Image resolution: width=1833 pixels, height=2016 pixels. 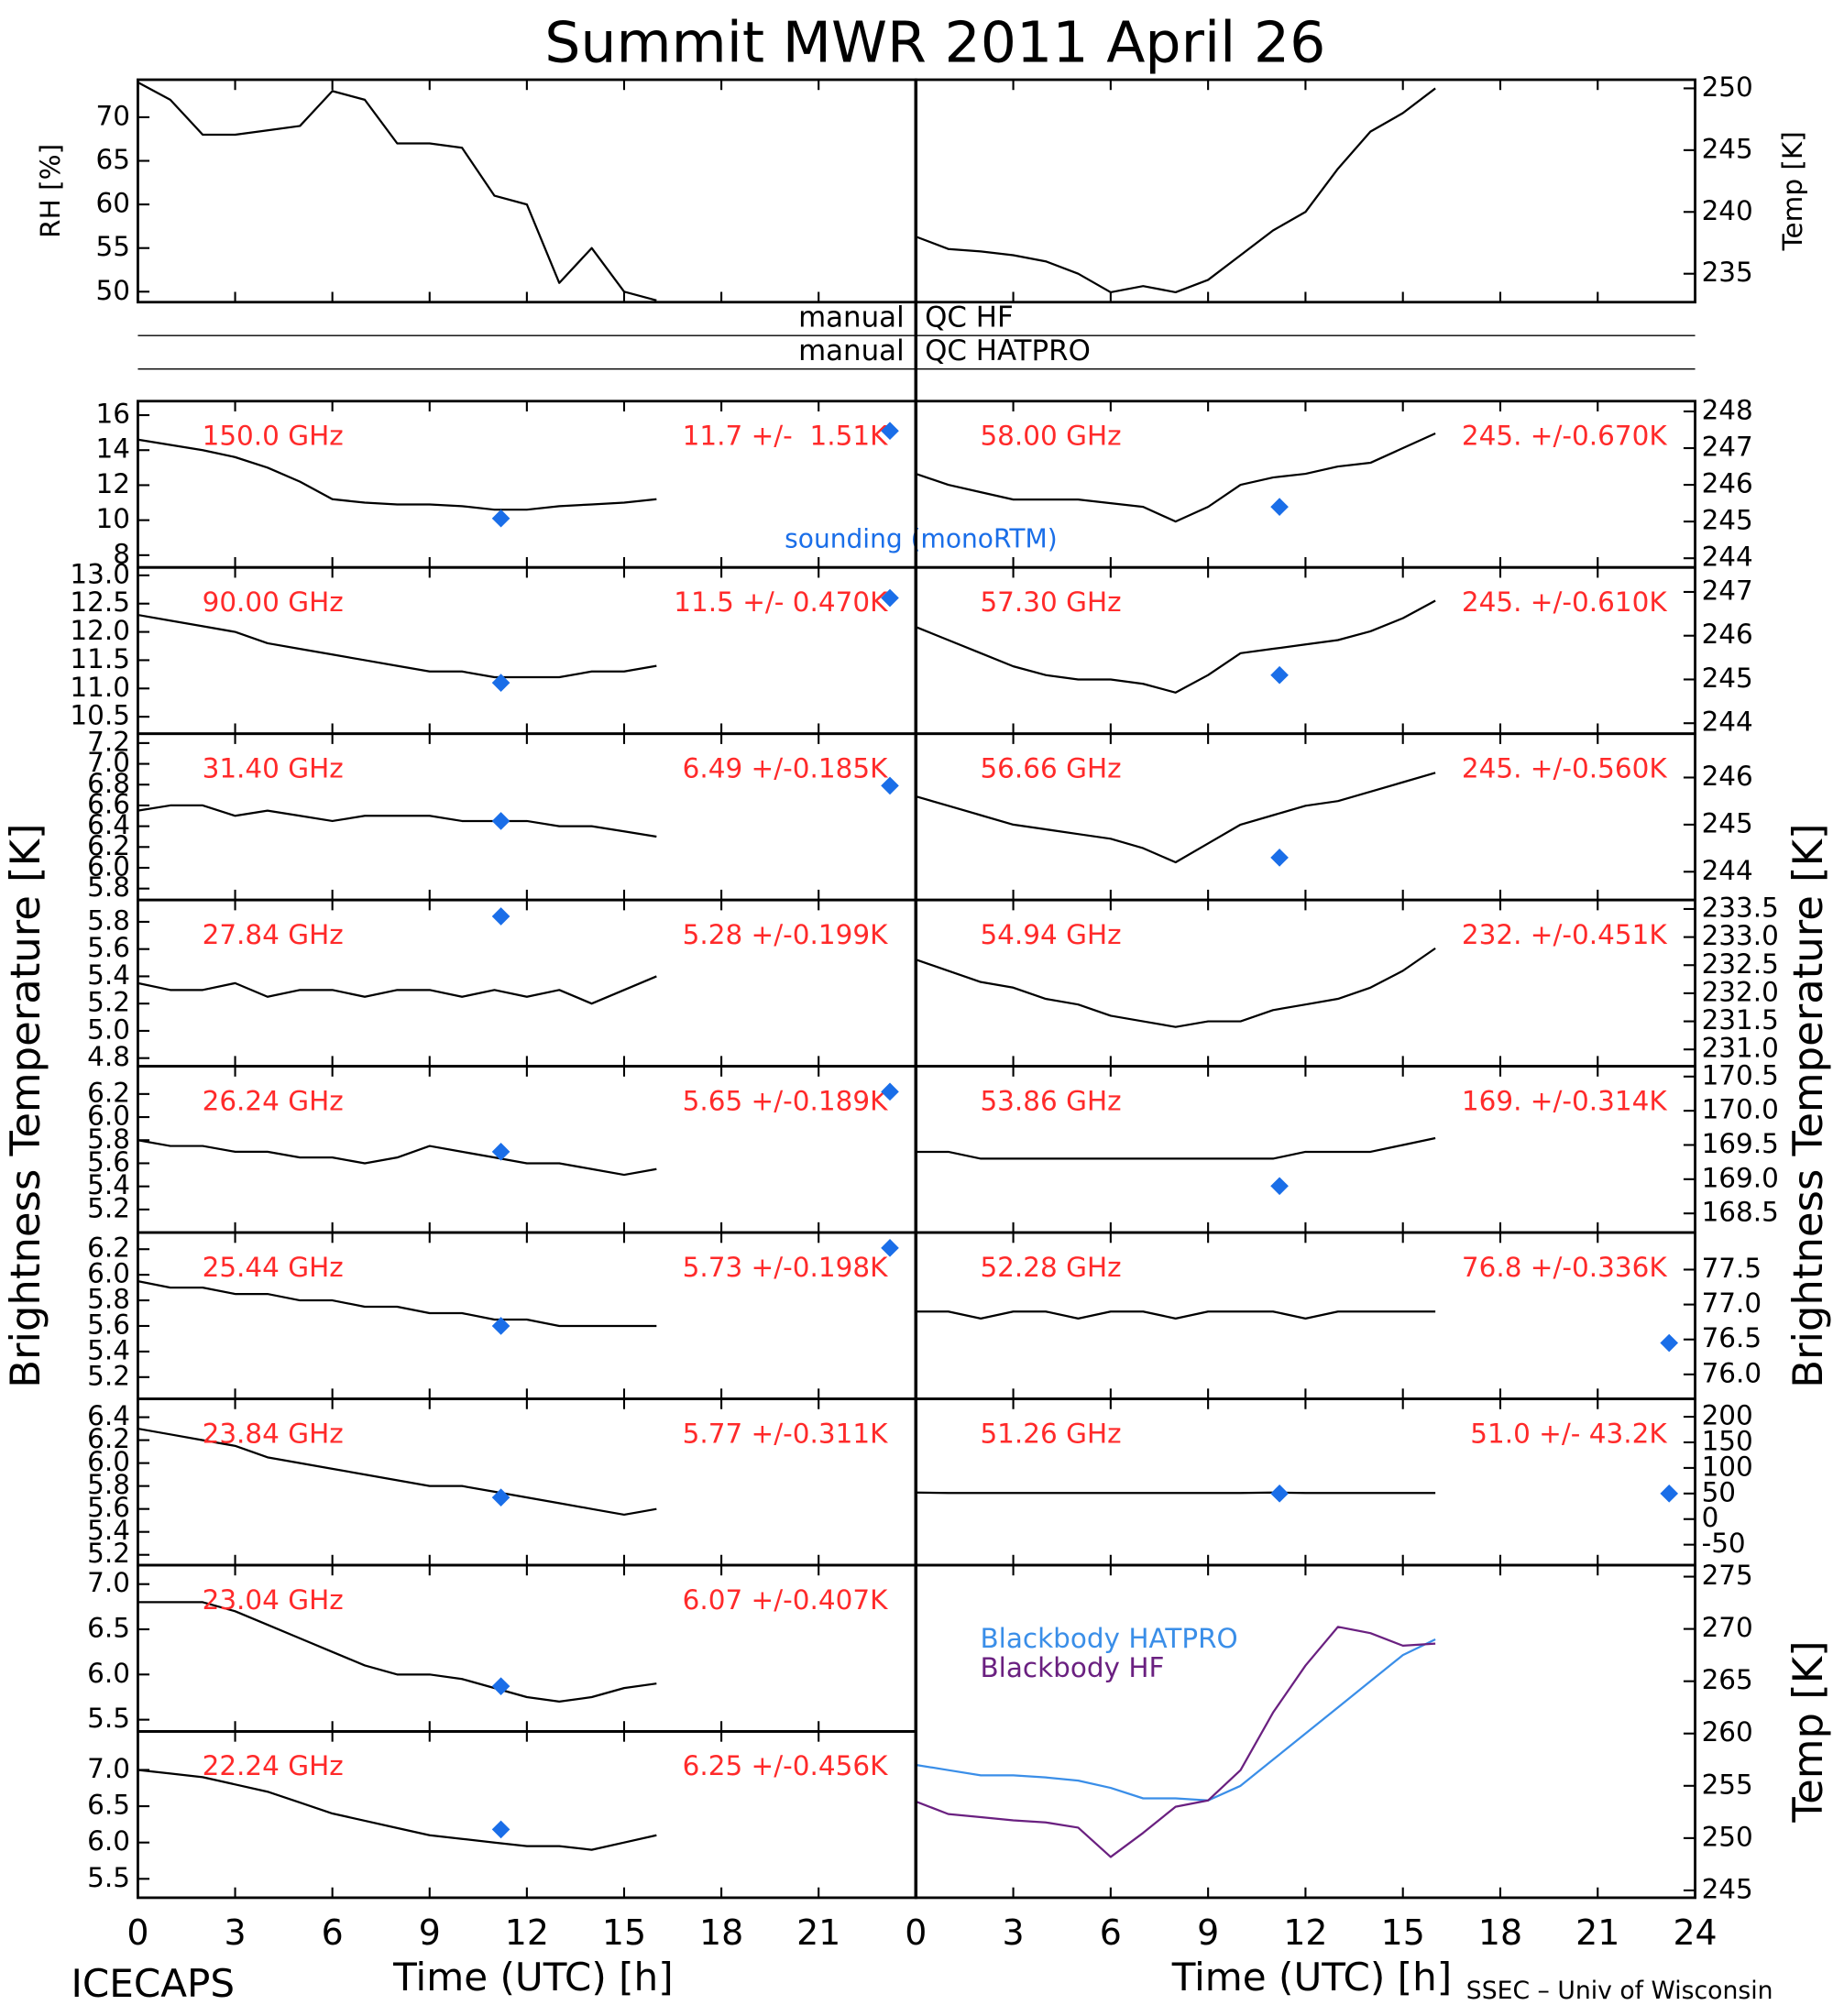 What do you see at coordinates (785, 934) in the screenshot?
I see `channel-stats: 5.28 +/-0.199K` at bounding box center [785, 934].